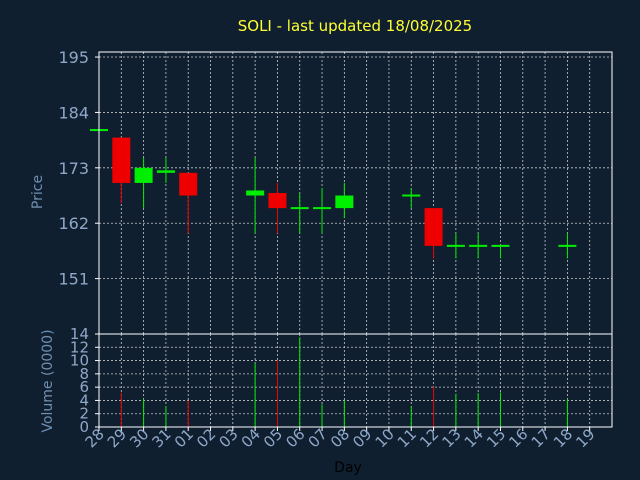  What do you see at coordinates (48, 380) in the screenshot?
I see `volume-axis-label: Volume (0000)` at bounding box center [48, 380].